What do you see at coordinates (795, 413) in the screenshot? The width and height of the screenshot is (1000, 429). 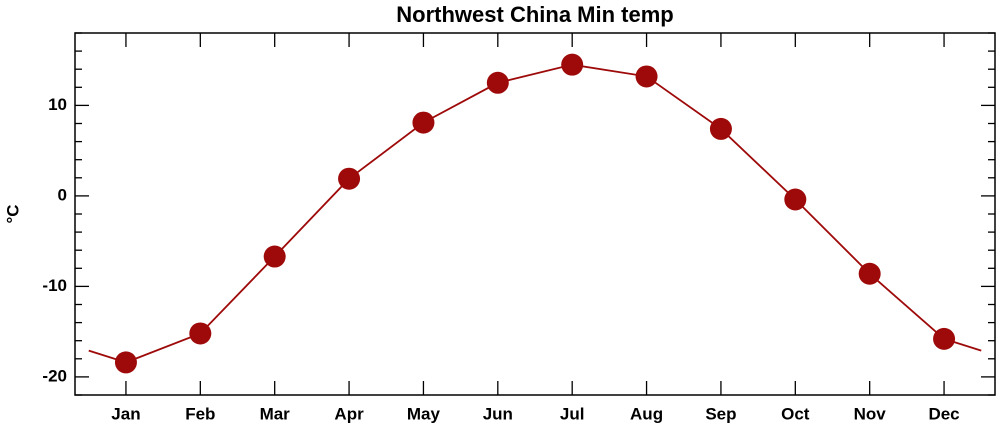 I see `x-tick-label: Oct` at bounding box center [795, 413].